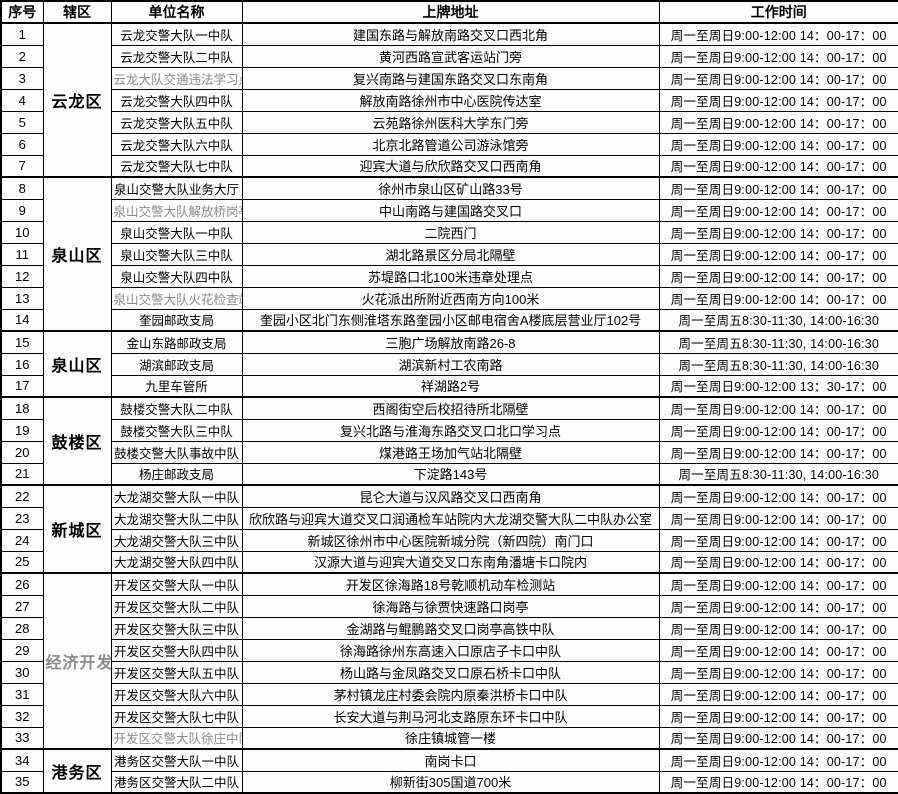 This screenshot has width=898, height=794. I want to click on header-serial-number: 序号, so click(22, 12).